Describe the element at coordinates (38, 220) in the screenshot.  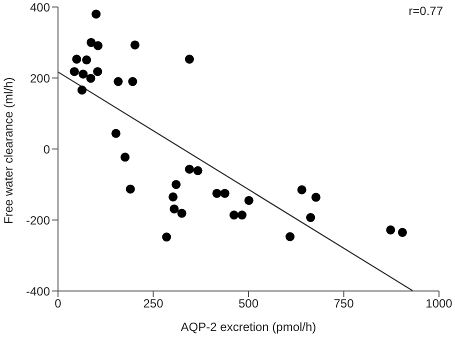
I see `y-tick-label: -200` at that location.